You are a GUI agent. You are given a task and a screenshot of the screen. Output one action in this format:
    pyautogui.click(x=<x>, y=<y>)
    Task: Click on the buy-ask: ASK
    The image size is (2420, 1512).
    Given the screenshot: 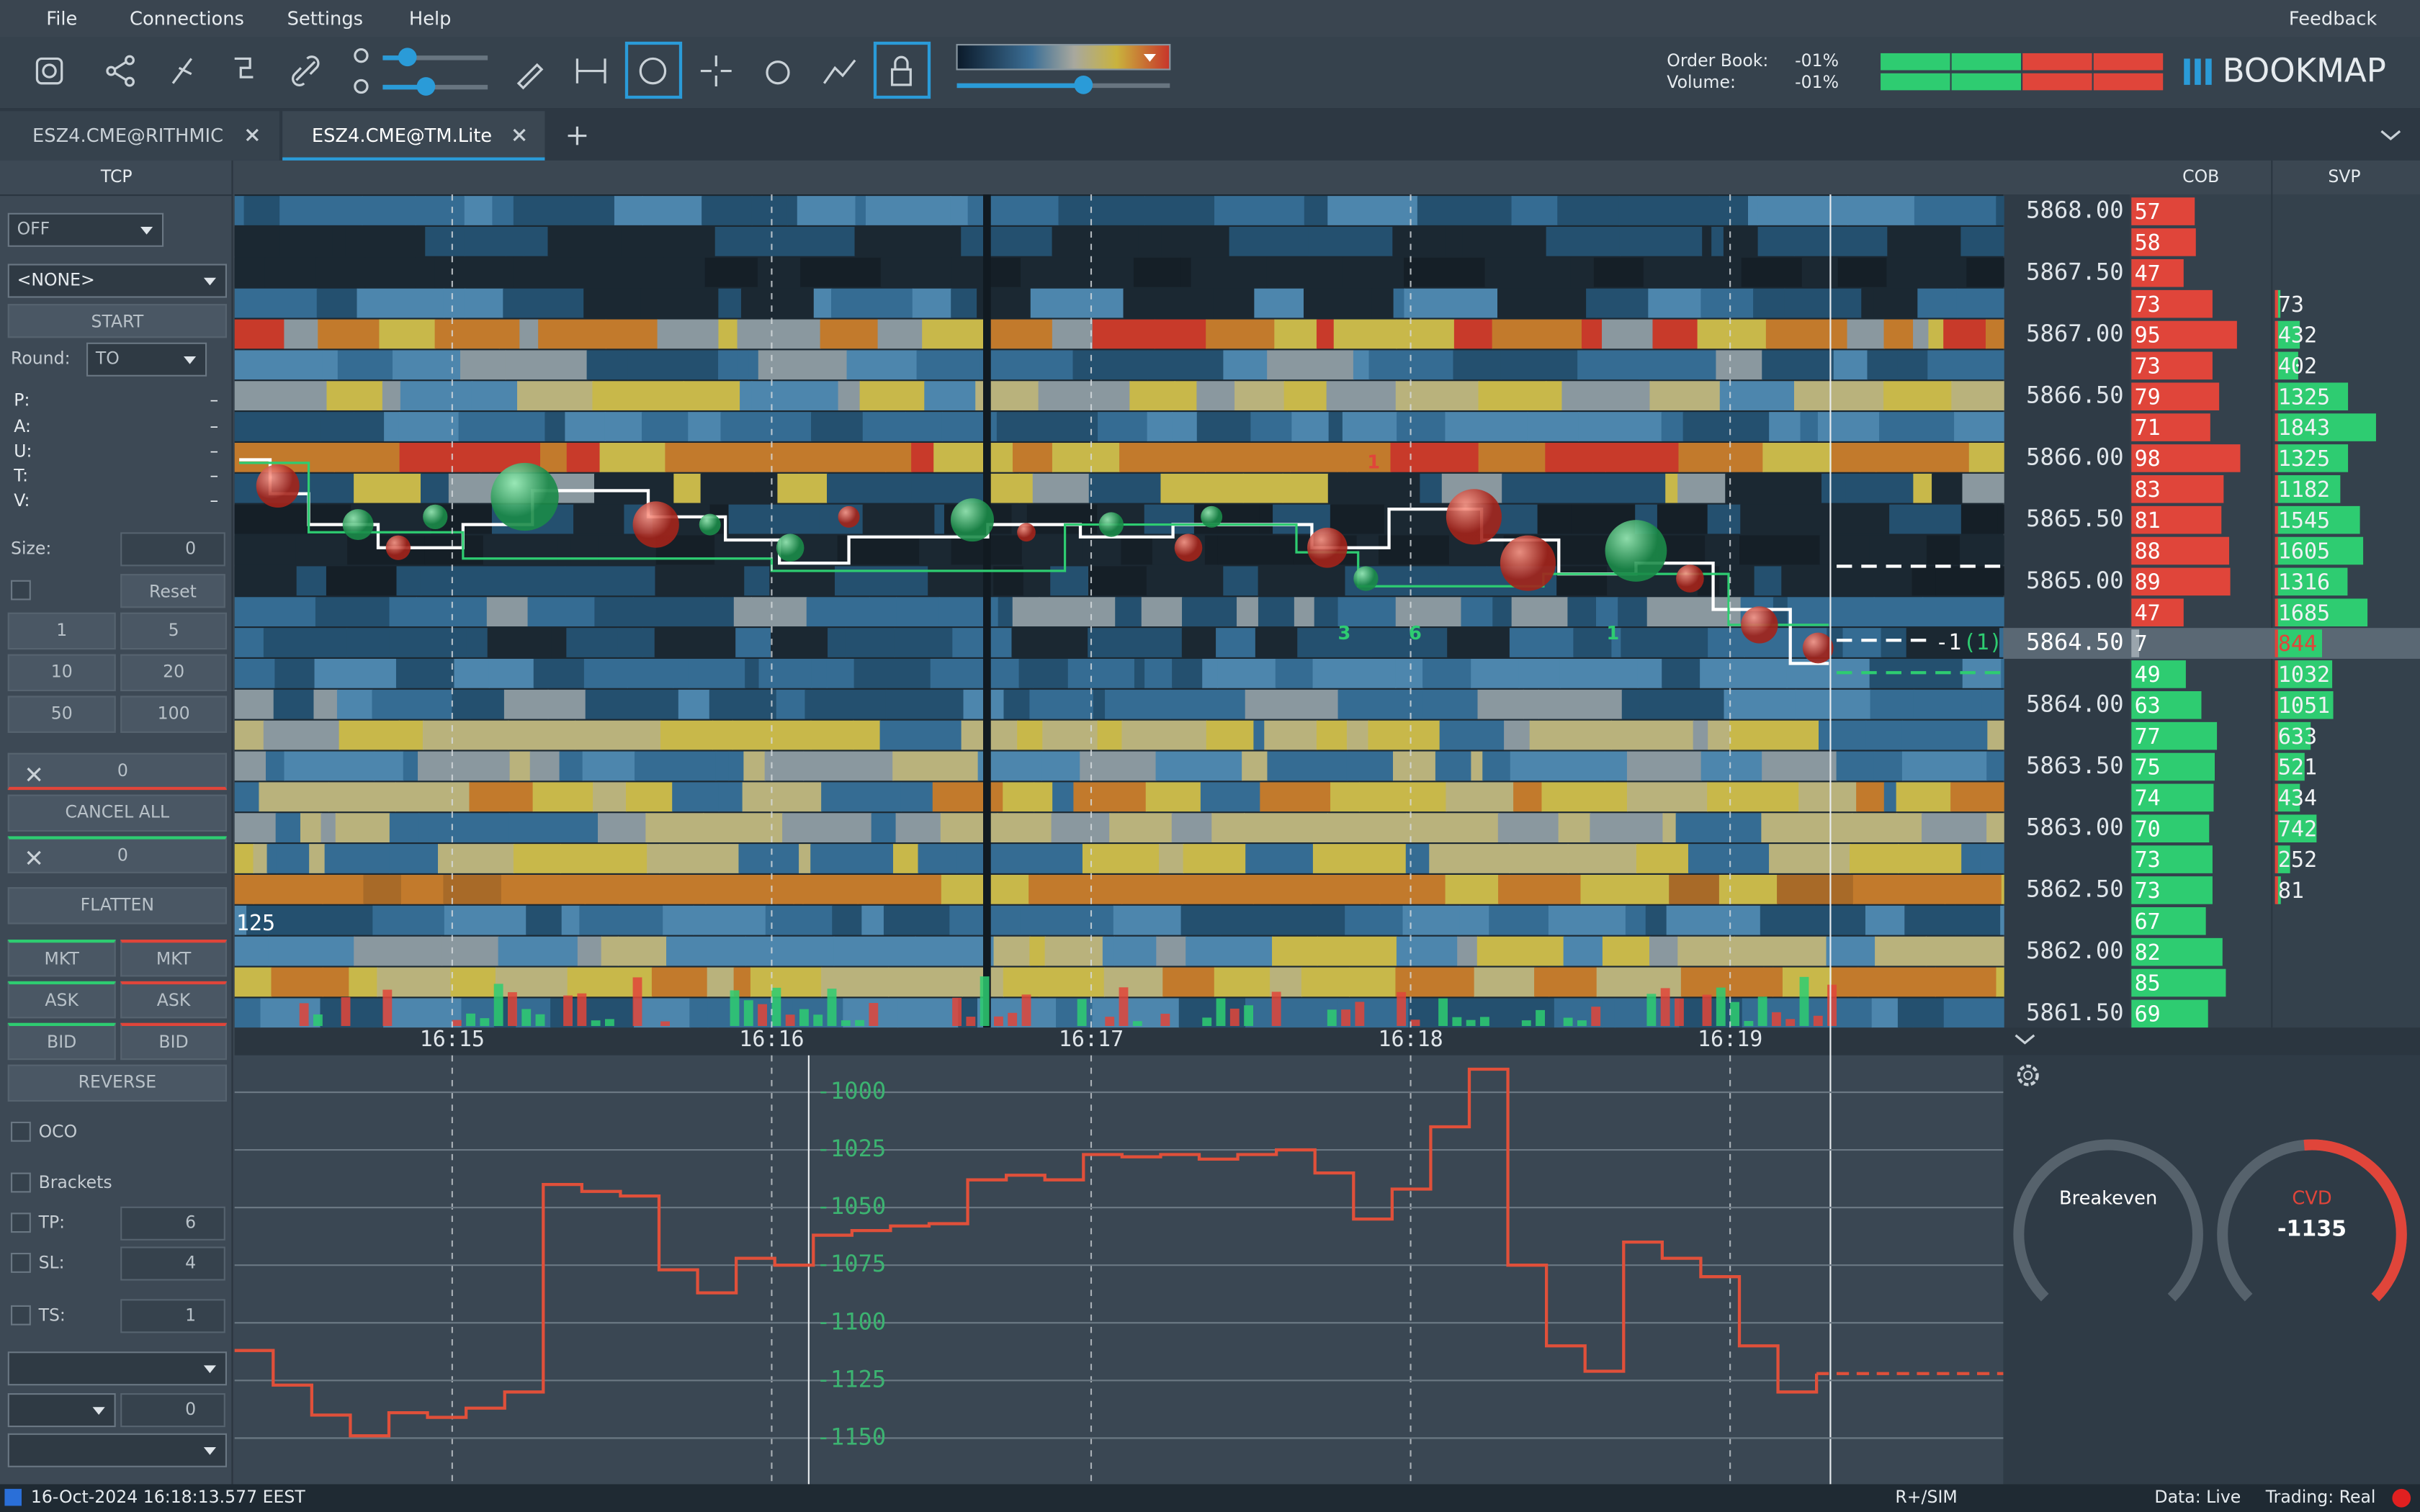 What is the action you would take?
    pyautogui.click(x=61, y=1000)
    